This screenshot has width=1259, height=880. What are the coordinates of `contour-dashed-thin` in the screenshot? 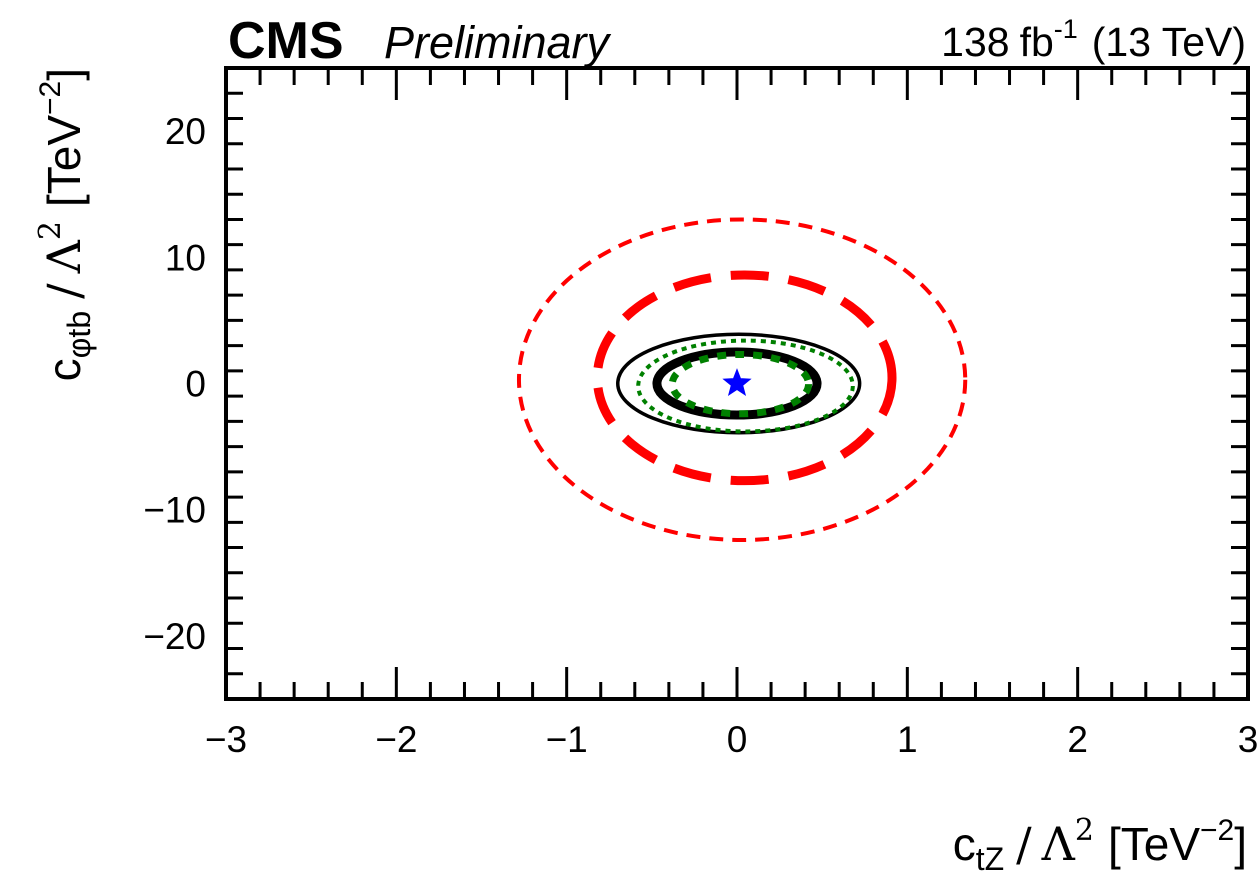 It's located at (742, 379).